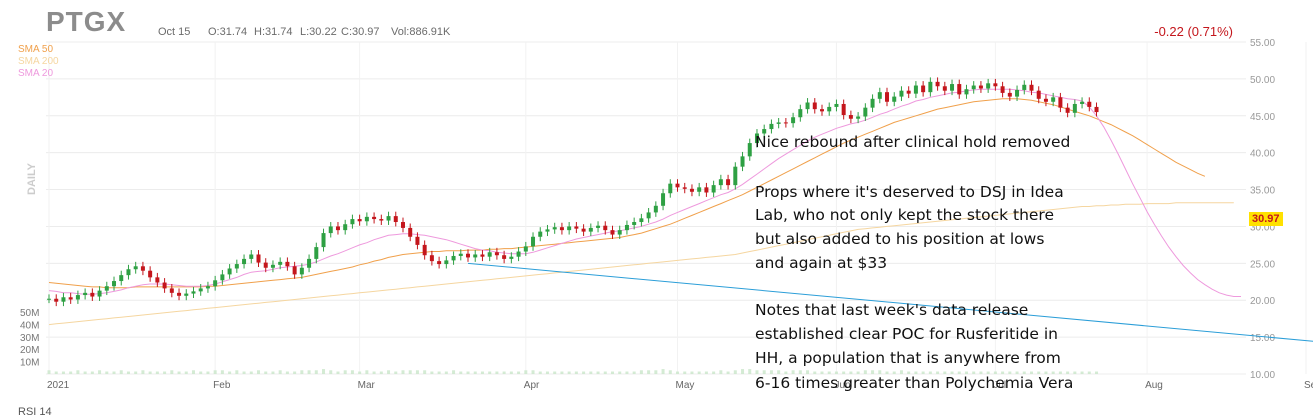 This screenshot has width=1313, height=418. What do you see at coordinates (1266, 219) in the screenshot?
I see `last-price-tag: 30.97` at bounding box center [1266, 219].